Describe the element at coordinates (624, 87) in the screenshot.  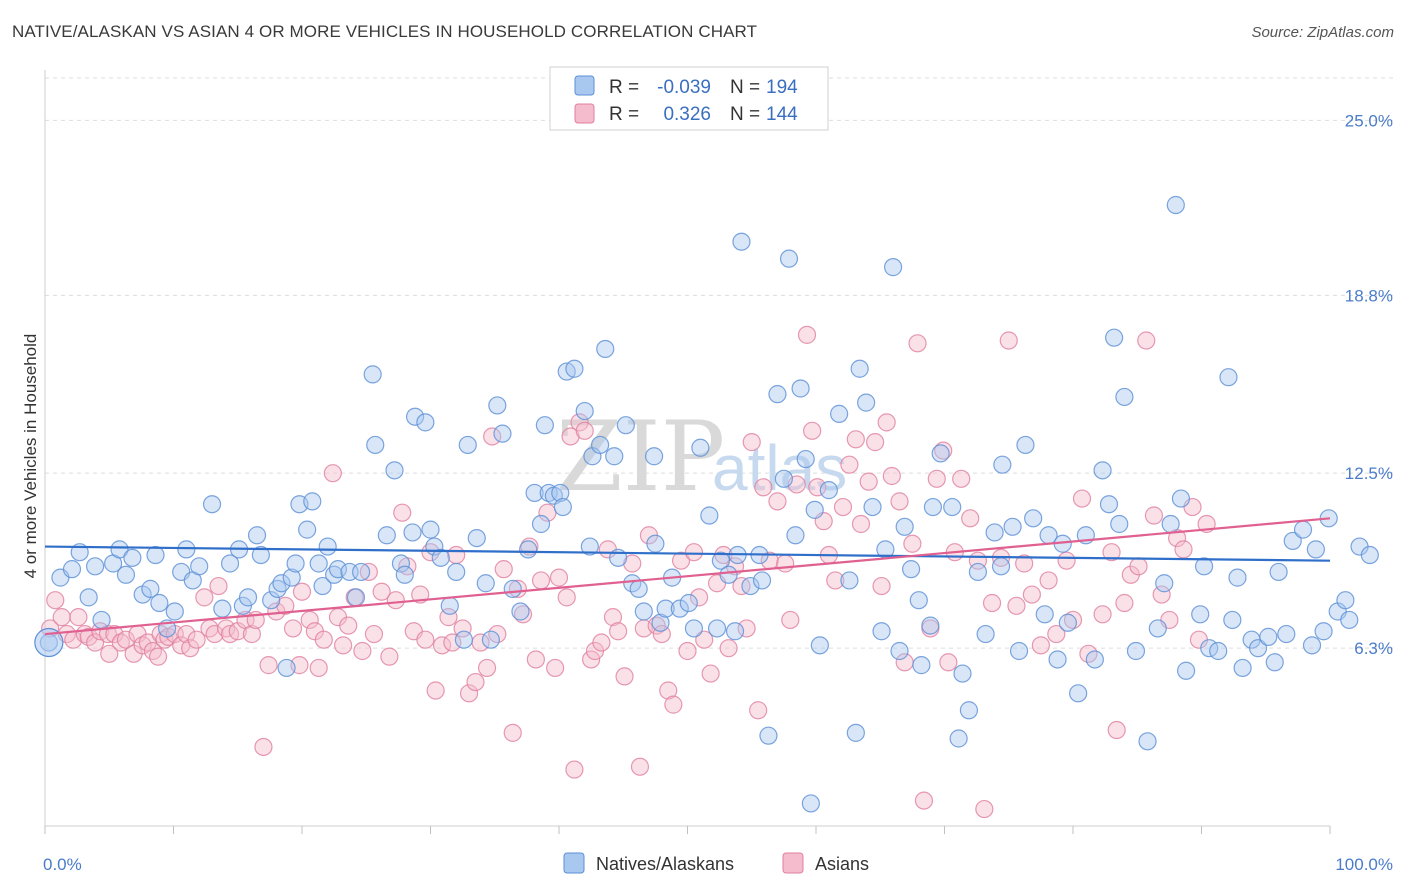
I see `natives-r-label: R =` at that location.